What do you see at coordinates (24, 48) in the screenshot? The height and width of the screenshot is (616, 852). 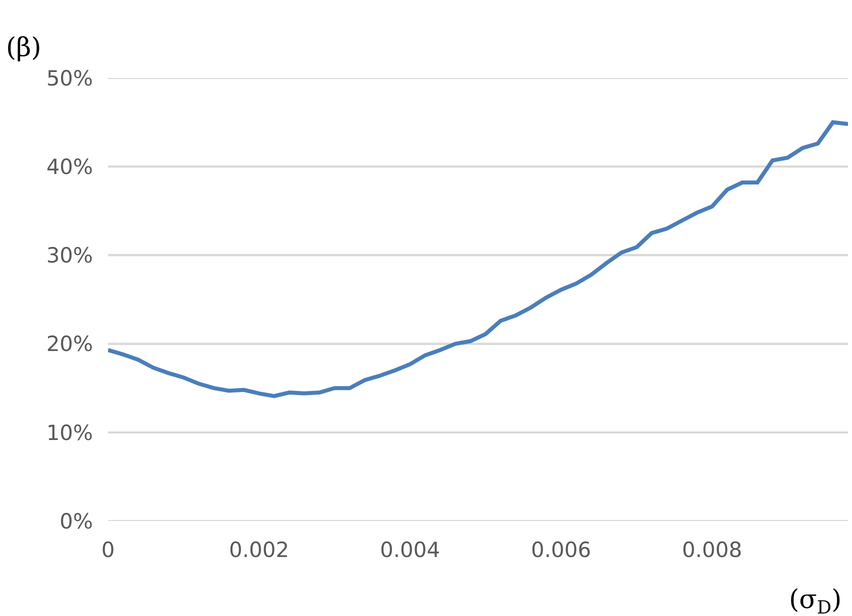 I see `y-axis-title: (β)` at bounding box center [24, 48].